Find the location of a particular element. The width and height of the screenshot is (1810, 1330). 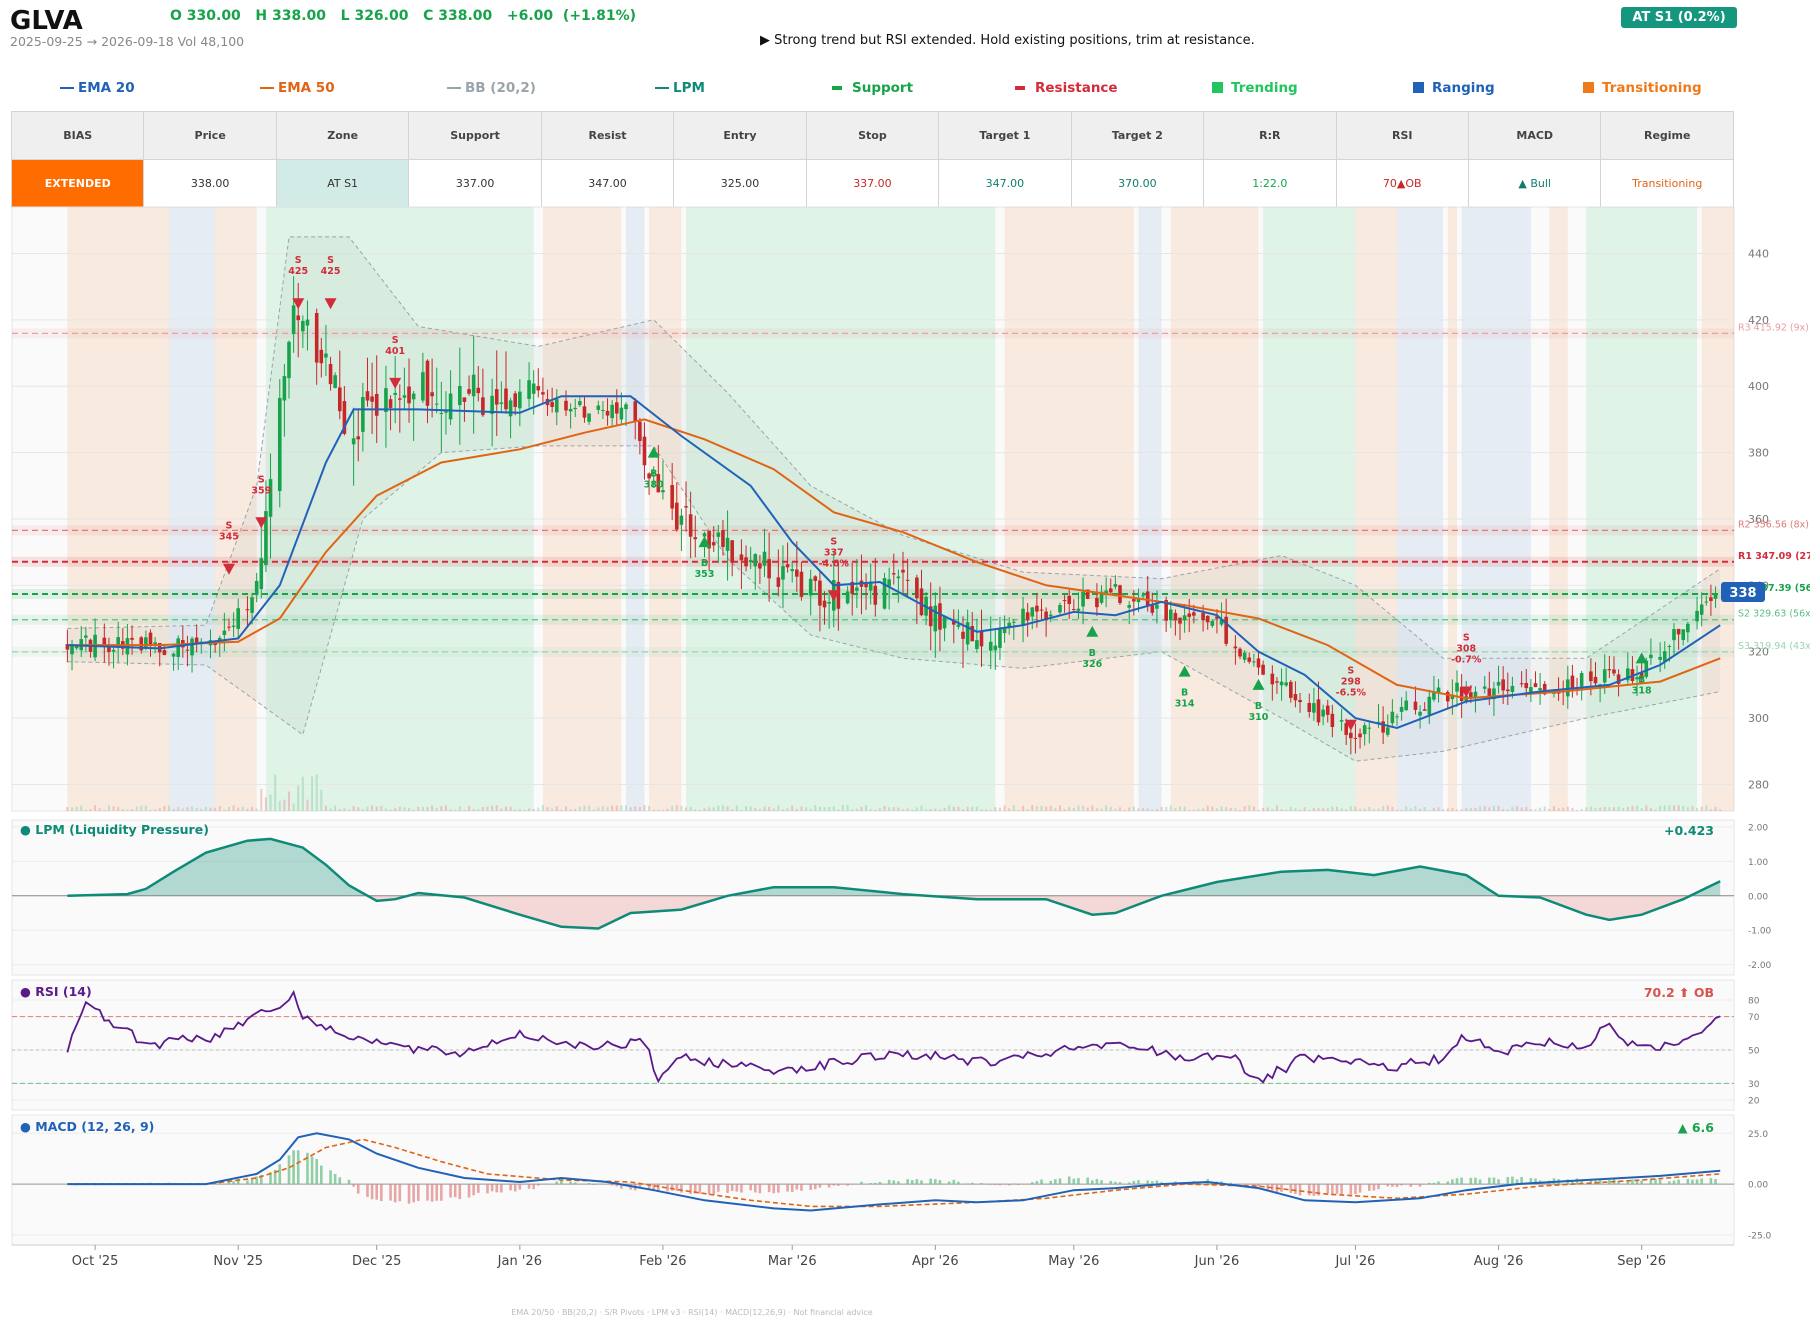

lpm-positive-area is located at coordinates (894, 867).